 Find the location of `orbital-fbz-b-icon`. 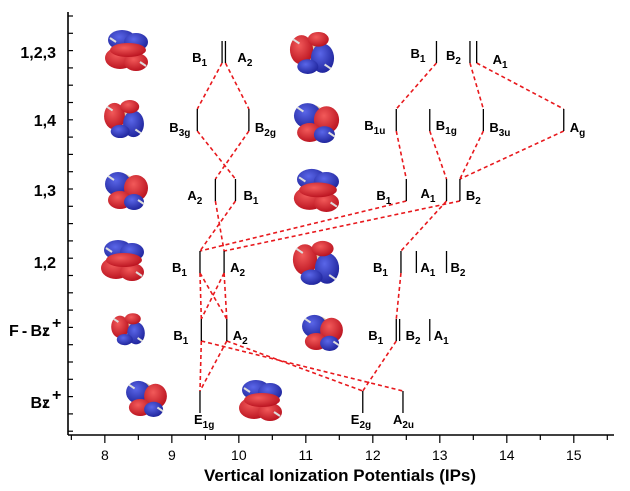

orbital-fbz-b-icon is located at coordinates (322, 332).